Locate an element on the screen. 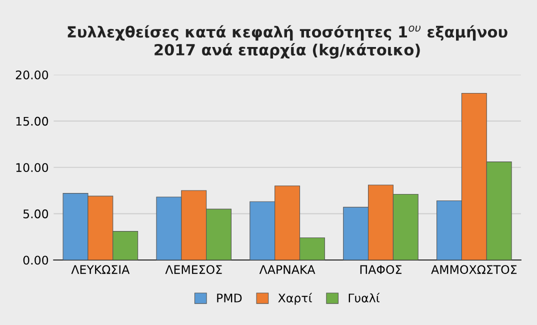  legend-label: PMD is located at coordinates (229, 298).